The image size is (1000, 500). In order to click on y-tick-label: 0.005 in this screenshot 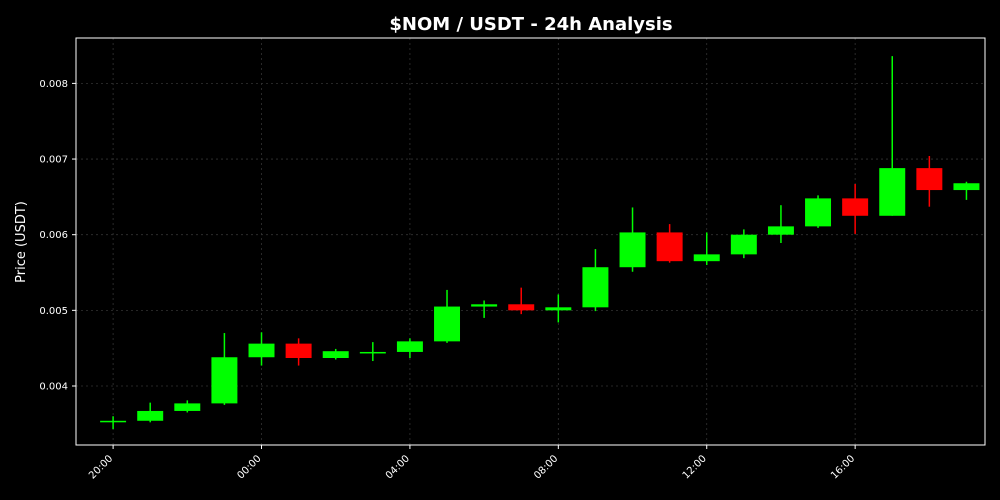, I will do `click(53, 311)`.